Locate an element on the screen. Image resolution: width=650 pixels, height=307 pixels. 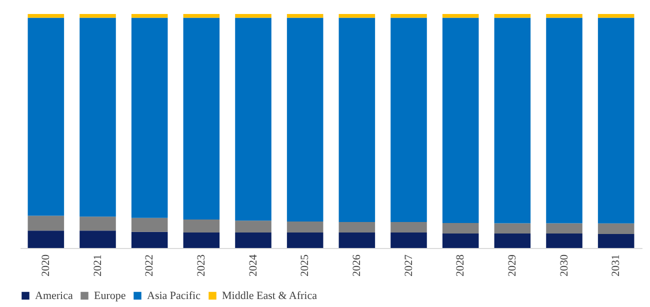
x-tick-label: 2020 is located at coordinates (46, 265).